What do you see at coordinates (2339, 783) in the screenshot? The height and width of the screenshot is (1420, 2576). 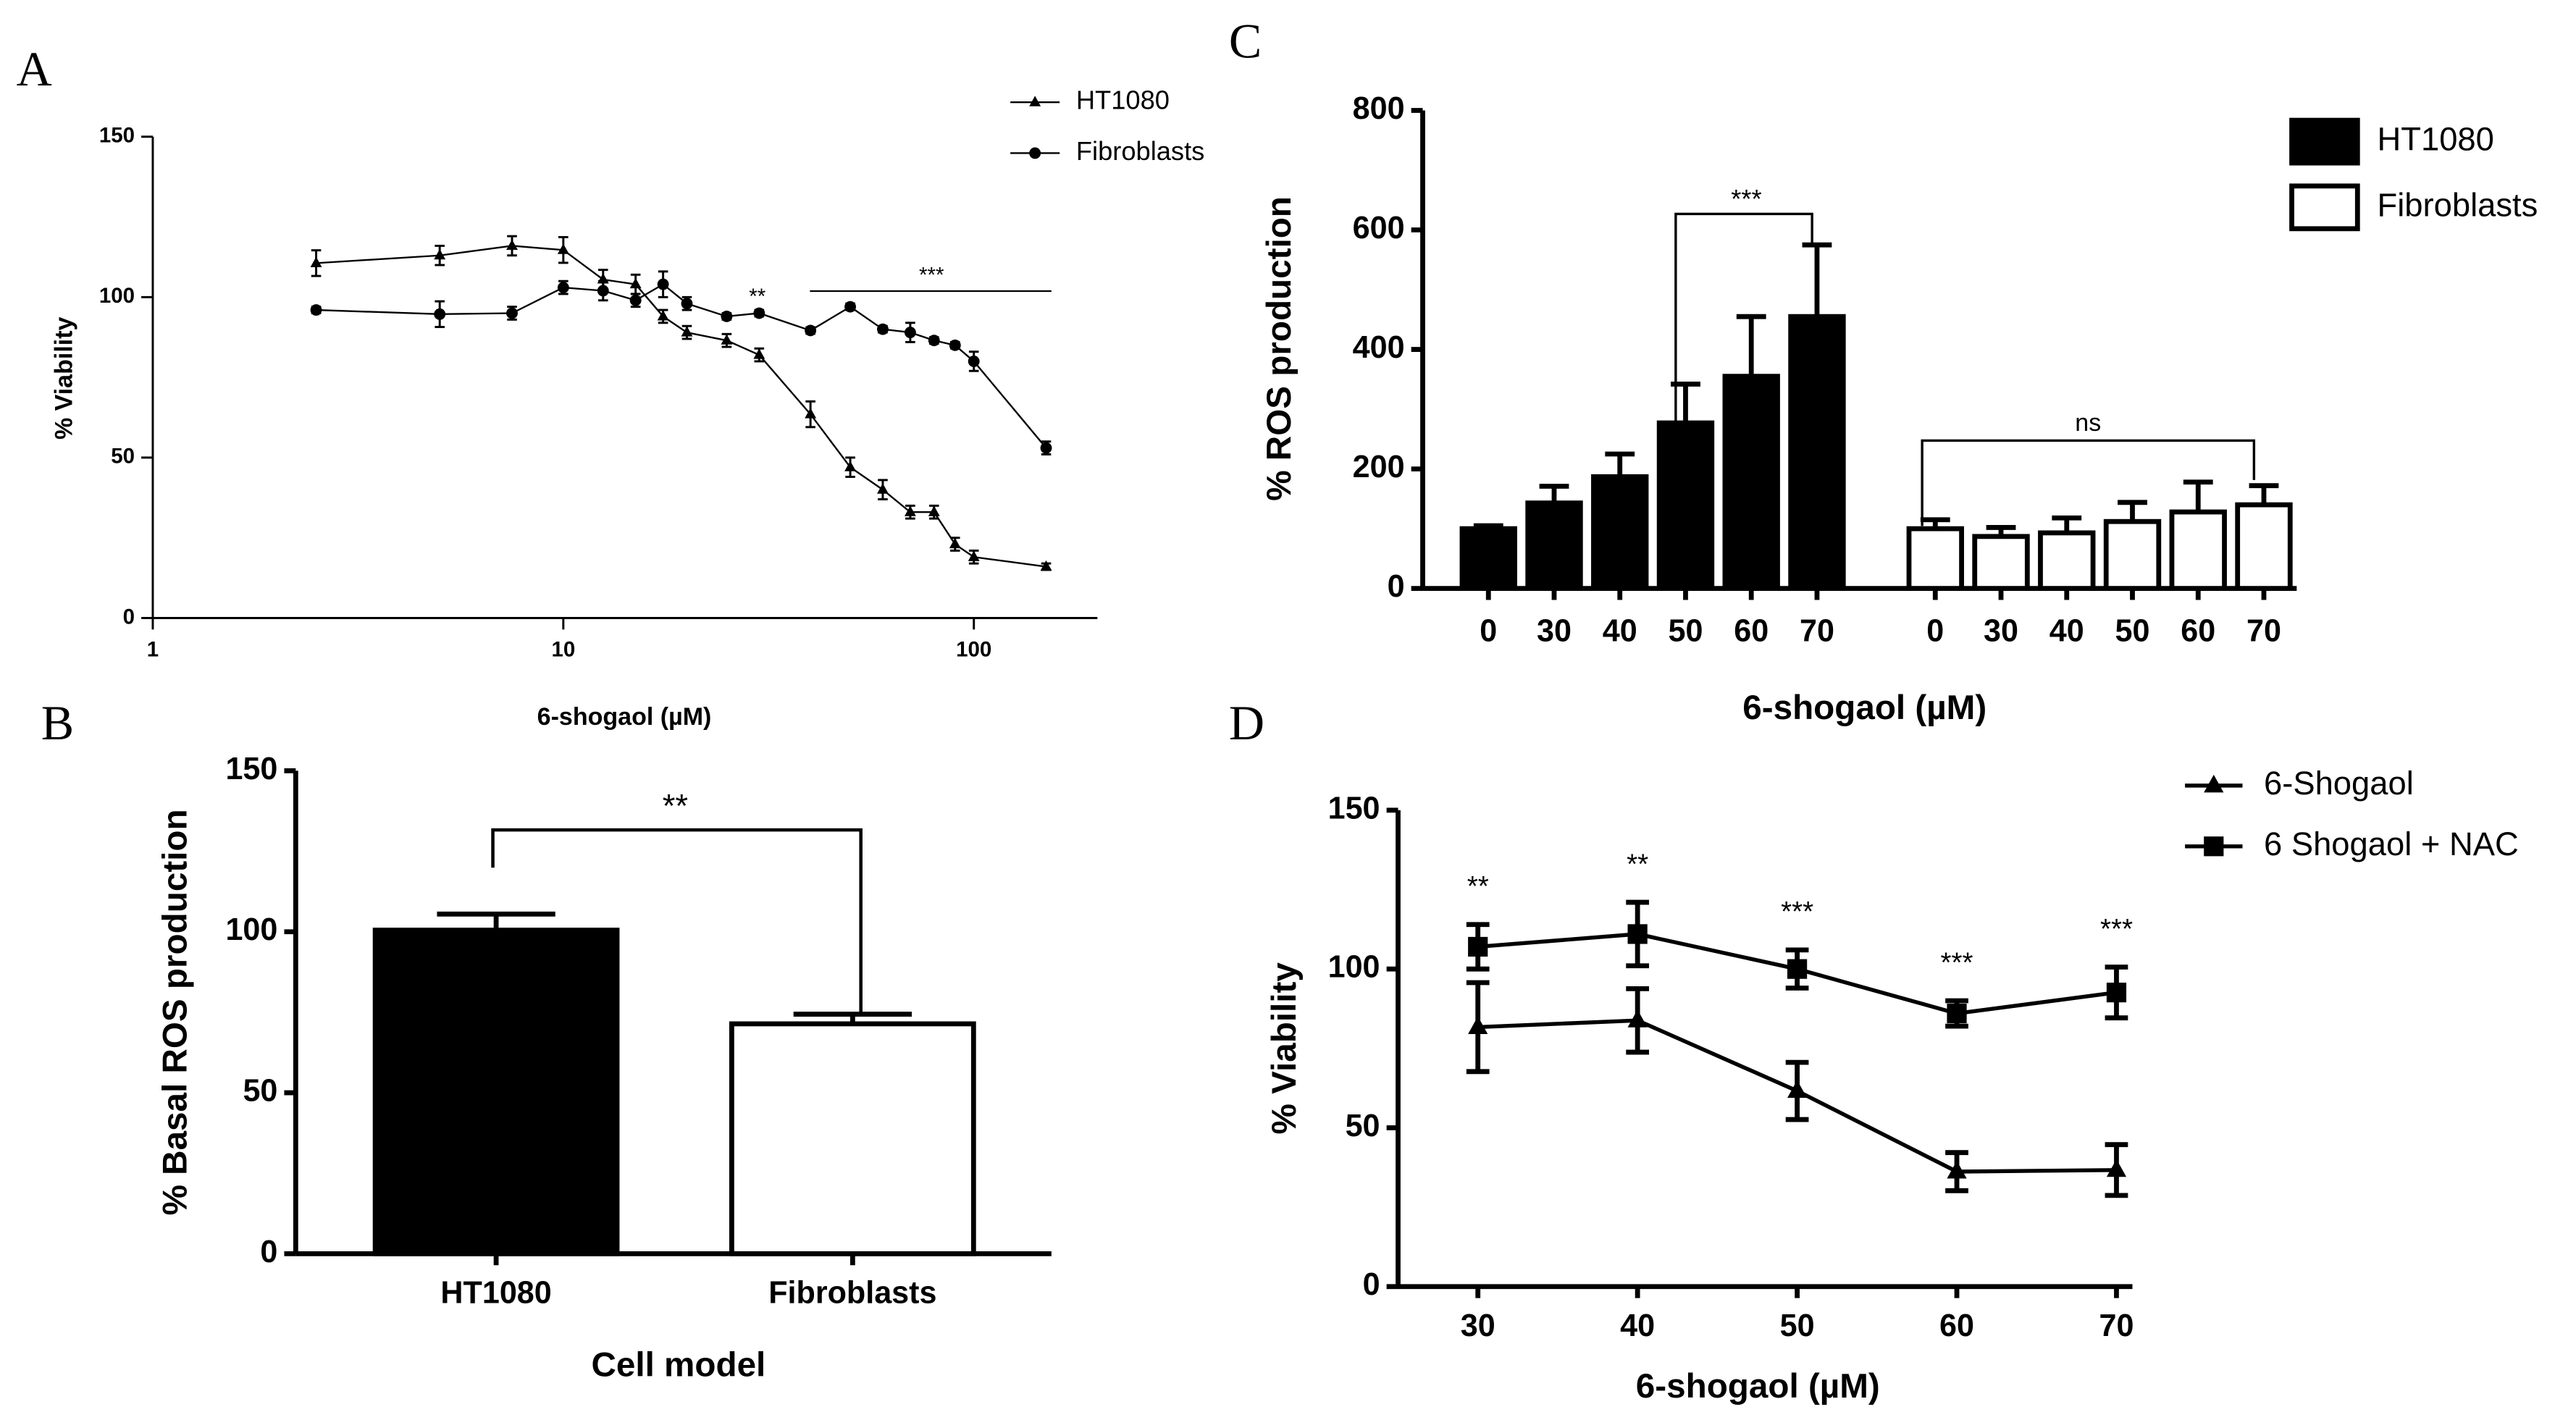 I see `legend-label: 6-Shogaol` at bounding box center [2339, 783].